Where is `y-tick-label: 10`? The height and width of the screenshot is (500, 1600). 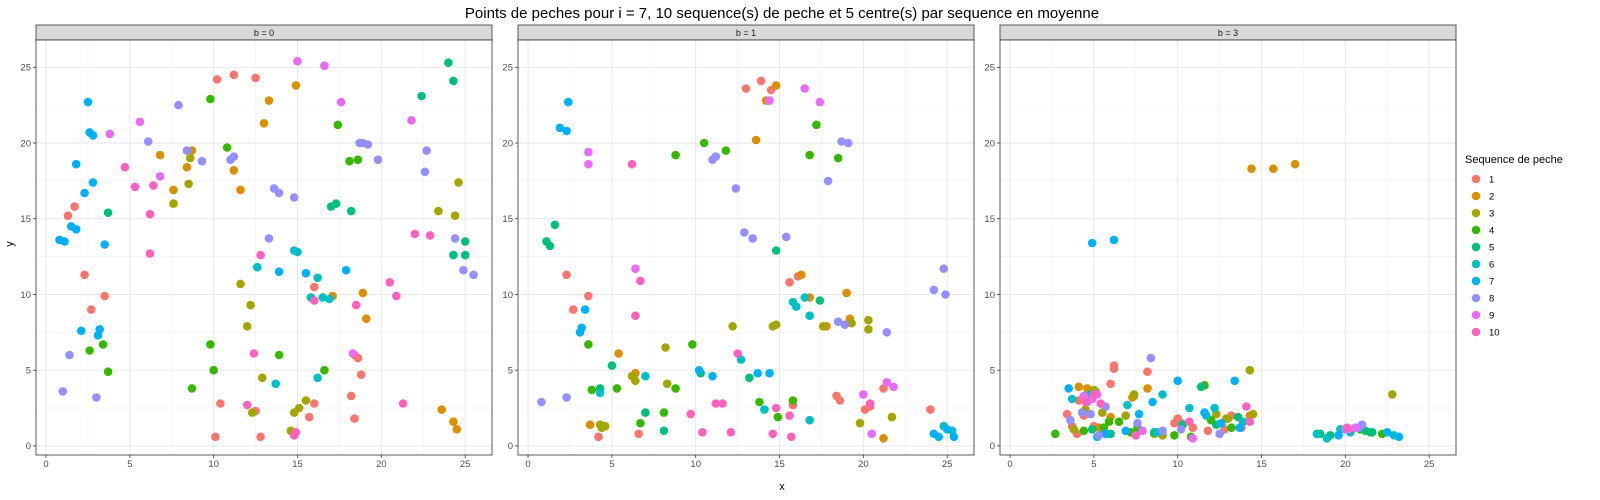
y-tick-label: 10 is located at coordinates (507, 295).